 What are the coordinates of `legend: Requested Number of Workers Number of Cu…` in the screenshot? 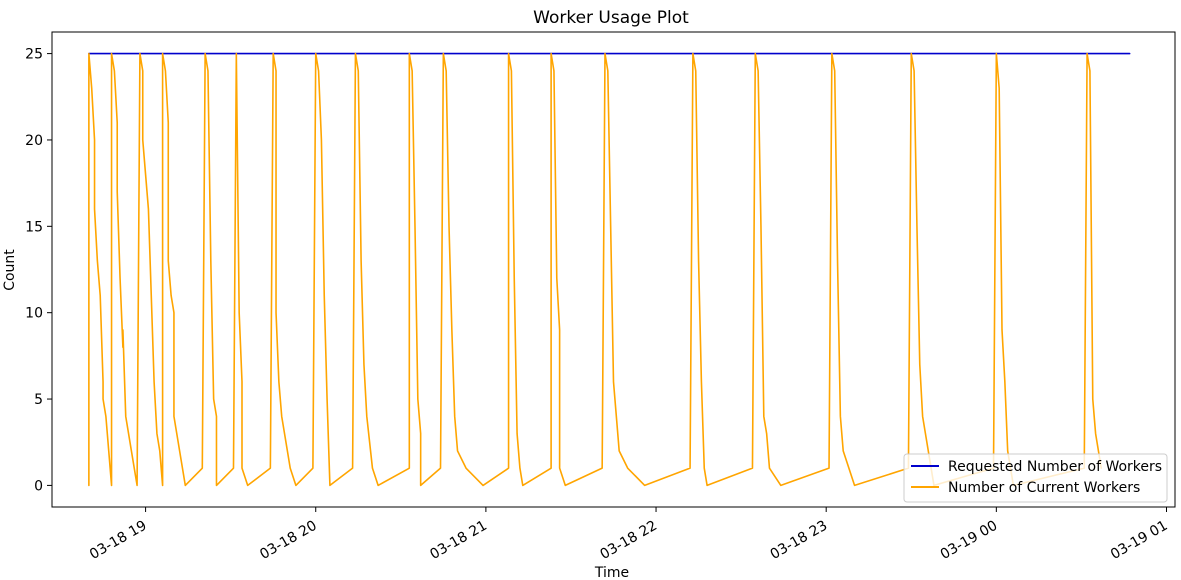 It's located at (1035, 478).